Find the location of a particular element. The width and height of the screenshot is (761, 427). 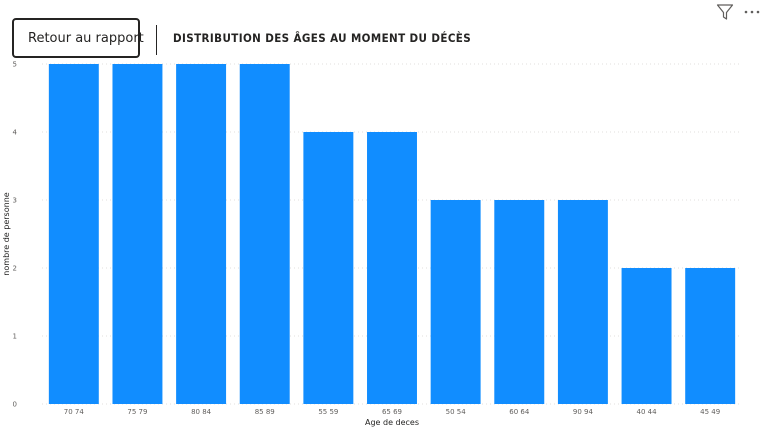

x-axis-title: Age de deces is located at coordinates (392, 422).